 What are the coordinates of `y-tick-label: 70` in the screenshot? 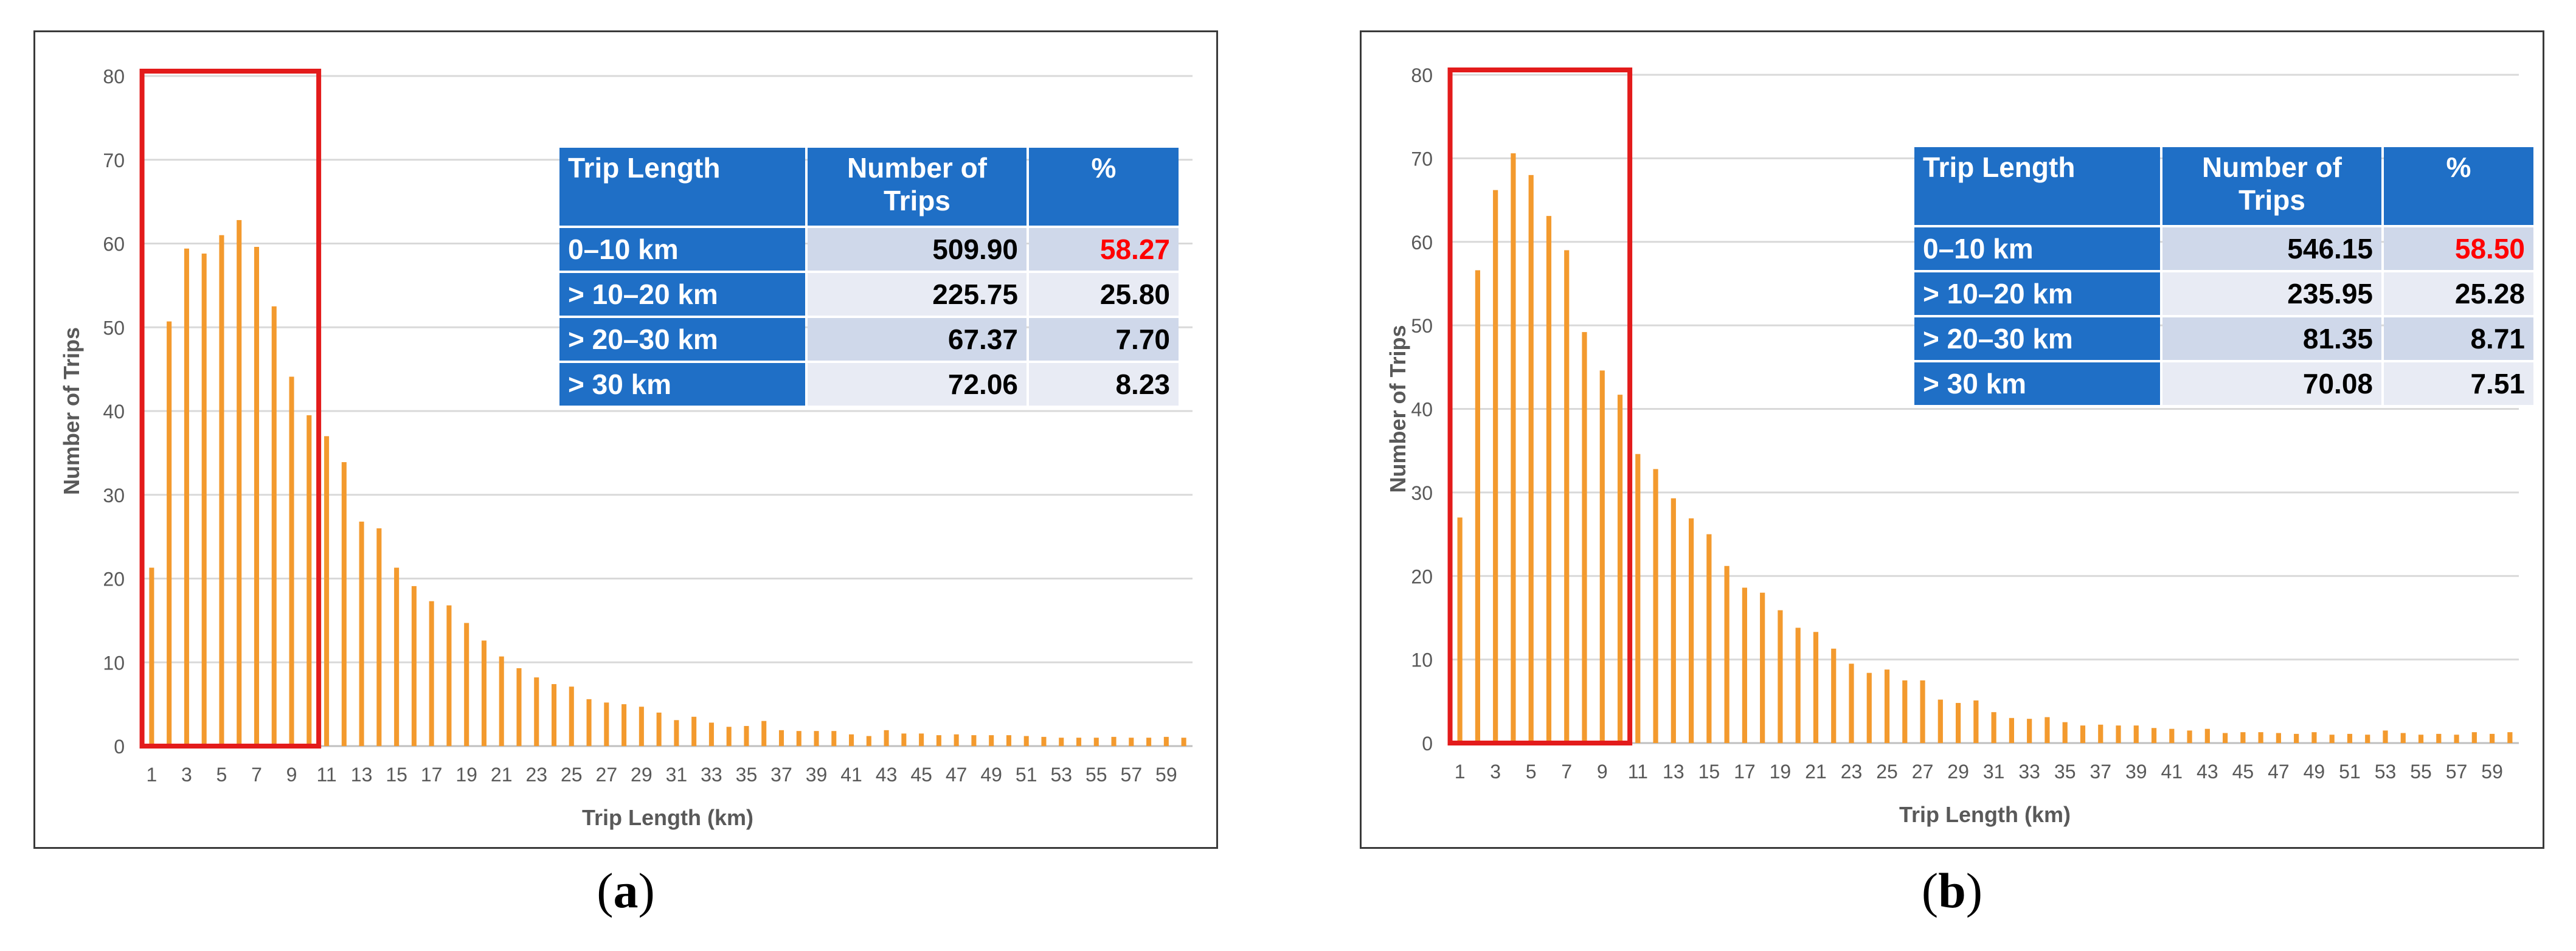 It's located at (114, 160).